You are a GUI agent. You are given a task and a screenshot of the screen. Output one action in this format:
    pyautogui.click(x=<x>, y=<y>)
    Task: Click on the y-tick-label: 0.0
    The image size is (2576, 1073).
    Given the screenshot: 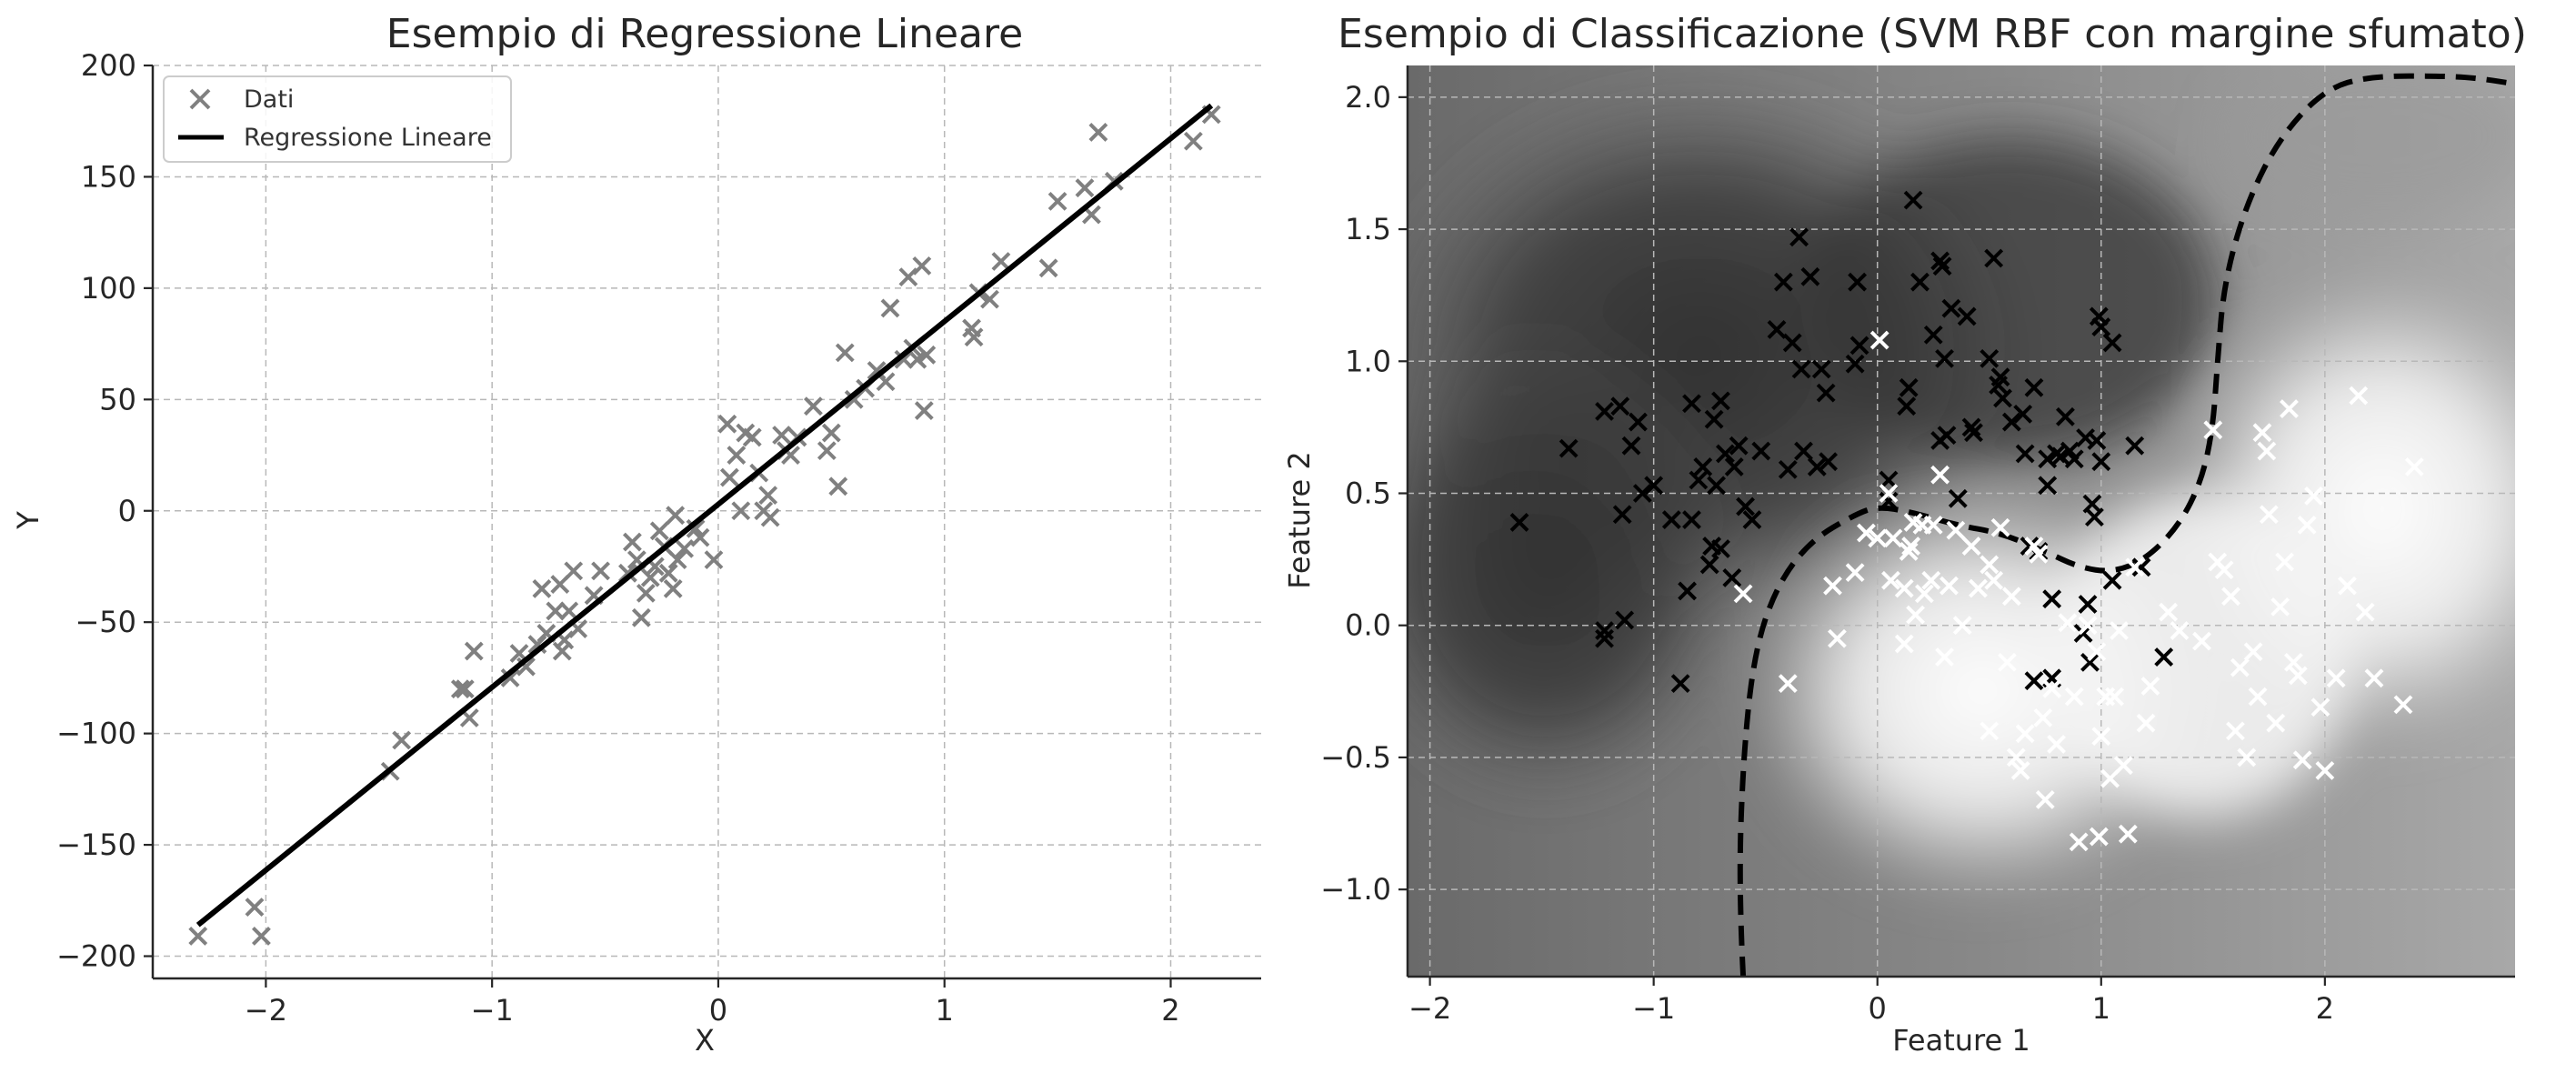 What is the action you would take?
    pyautogui.click(x=1368, y=625)
    